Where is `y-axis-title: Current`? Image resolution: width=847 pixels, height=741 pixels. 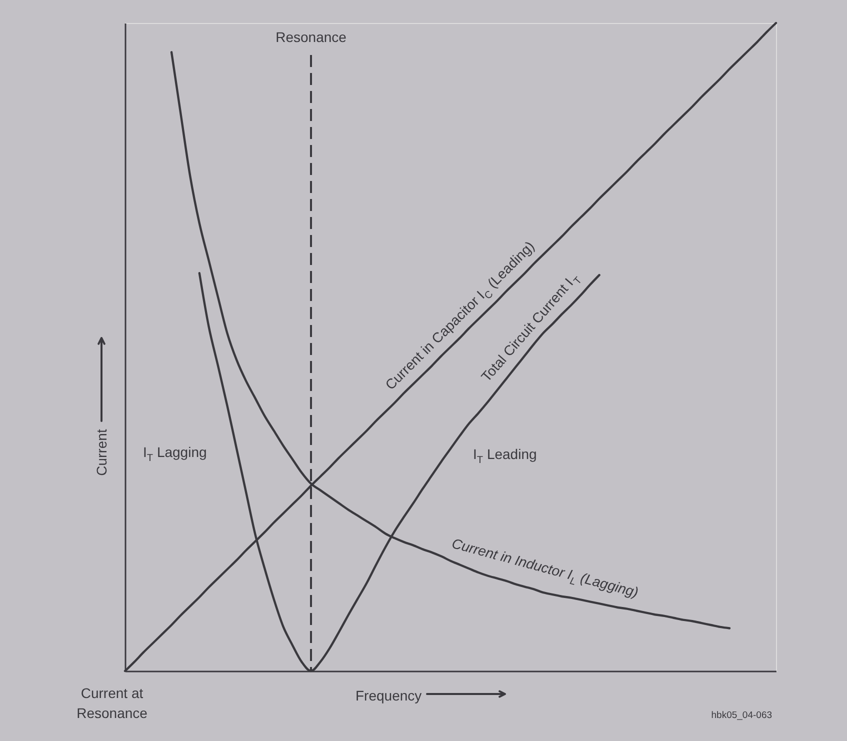 y-axis-title: Current is located at coordinates (102, 452).